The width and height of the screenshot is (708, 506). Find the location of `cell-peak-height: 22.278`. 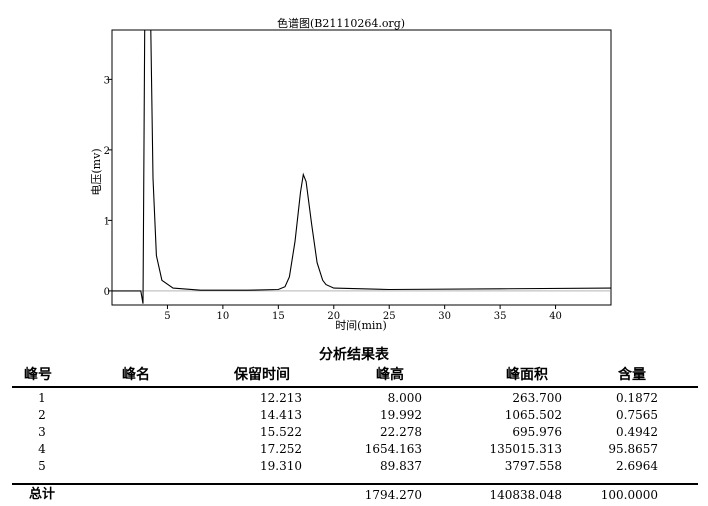

cell-peak-height: 22.278 is located at coordinates (401, 432).